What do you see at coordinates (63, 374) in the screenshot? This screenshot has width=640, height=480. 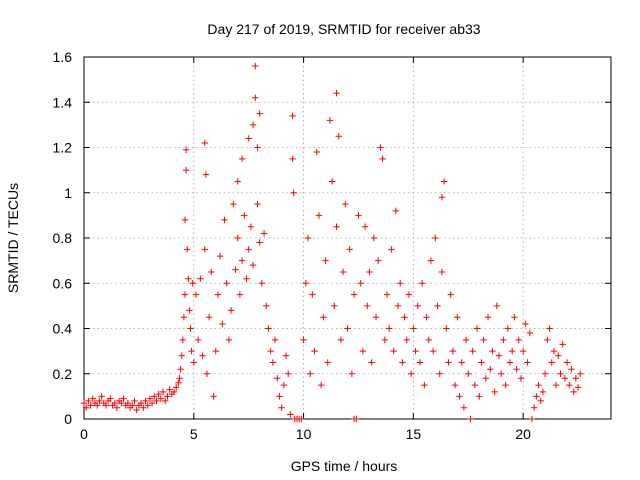 I see `y-tick-label: 0.2` at bounding box center [63, 374].